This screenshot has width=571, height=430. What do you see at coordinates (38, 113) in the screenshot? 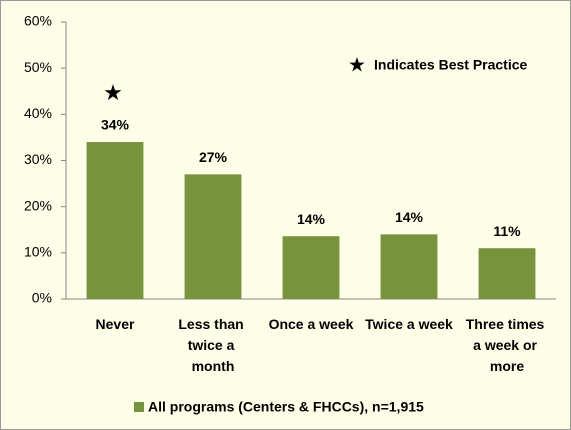
I see `y-tick-label: 40%` at bounding box center [38, 113].